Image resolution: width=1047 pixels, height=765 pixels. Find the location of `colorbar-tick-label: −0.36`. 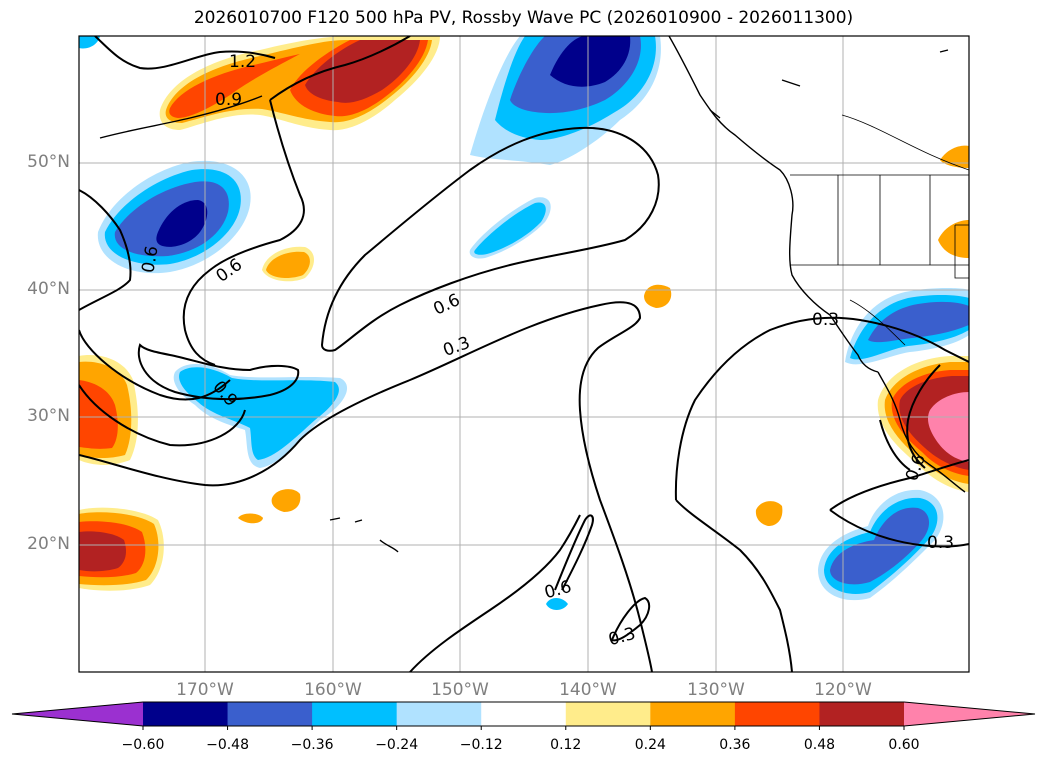

colorbar-tick-label: −0.36 is located at coordinates (312, 745).